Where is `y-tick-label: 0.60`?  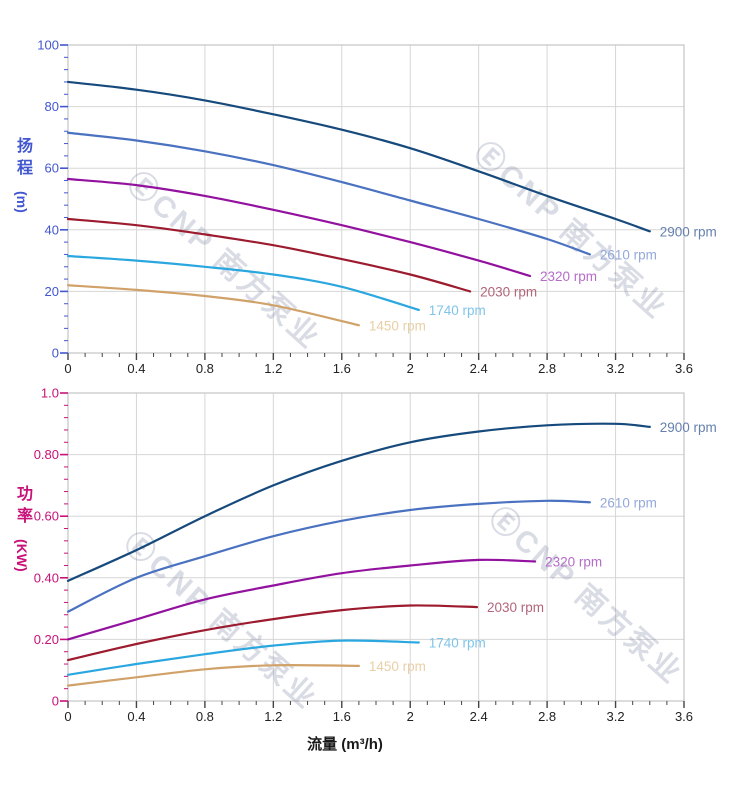 y-tick-label: 0.60 is located at coordinates (46, 516).